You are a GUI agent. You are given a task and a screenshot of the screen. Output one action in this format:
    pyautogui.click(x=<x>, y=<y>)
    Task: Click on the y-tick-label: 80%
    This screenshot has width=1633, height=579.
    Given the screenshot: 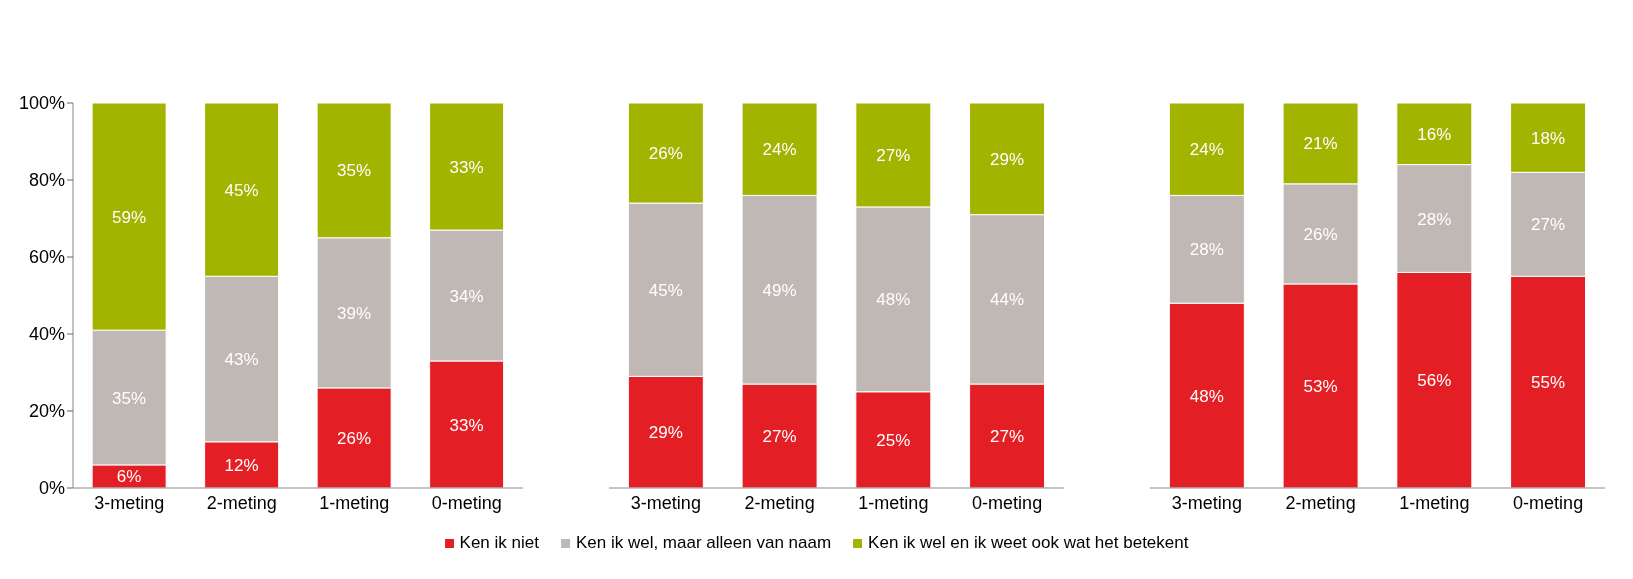 What is the action you would take?
    pyautogui.click(x=46, y=180)
    